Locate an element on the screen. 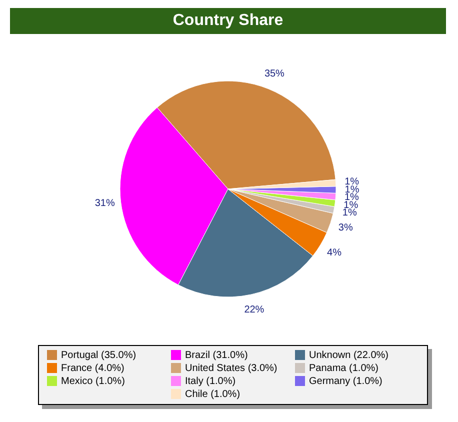  data-label: 1% is located at coordinates (349, 213).